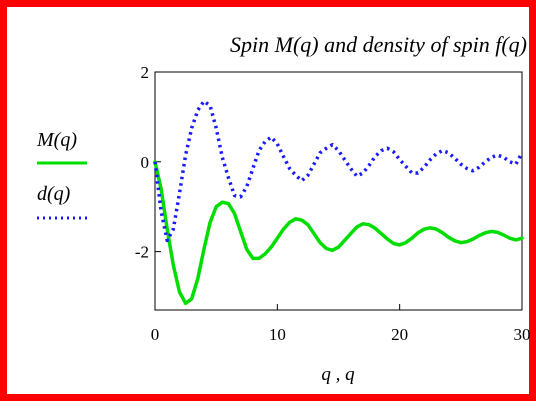  I want to click on x-tick-label: 10, so click(277, 334).